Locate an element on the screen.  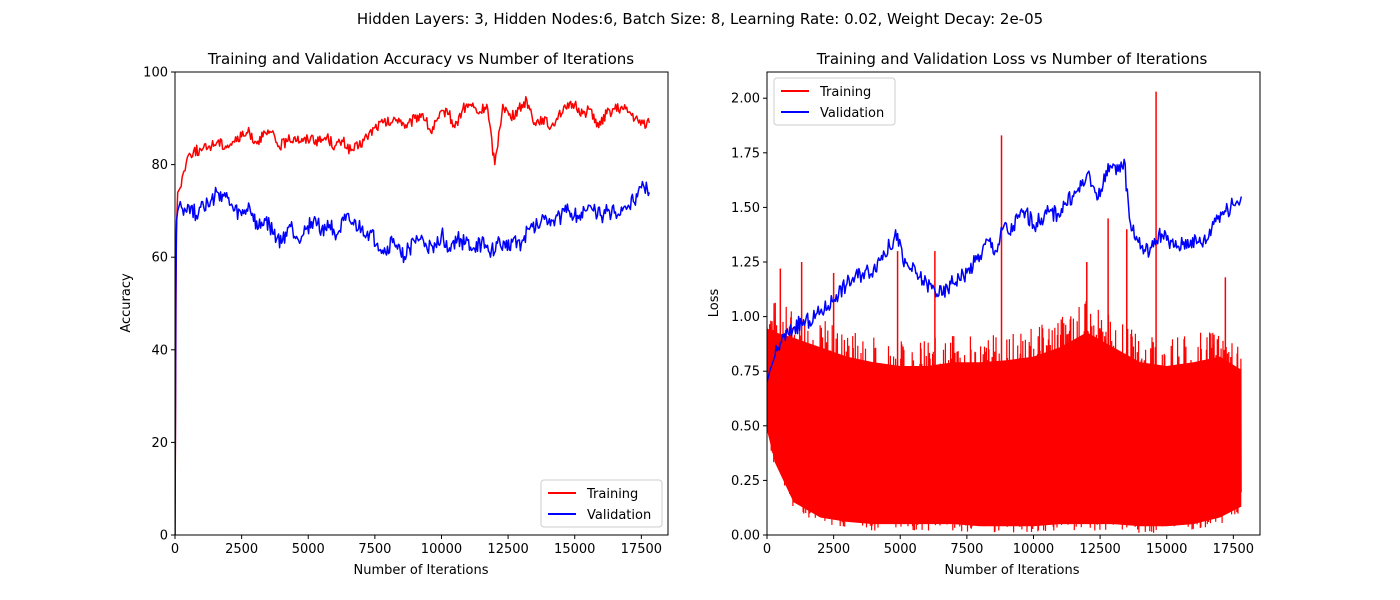
accuracy-x-tick-label: 2500 is located at coordinates (241, 549).